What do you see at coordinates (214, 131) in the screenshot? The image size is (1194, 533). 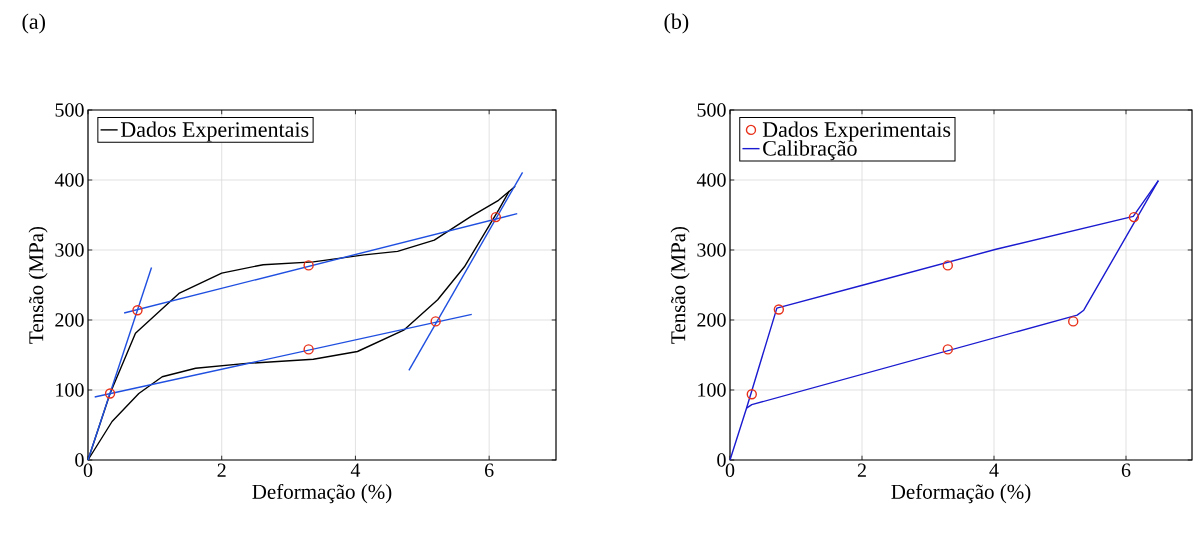 I see `legend-label: Dados Experimentais` at bounding box center [214, 131].